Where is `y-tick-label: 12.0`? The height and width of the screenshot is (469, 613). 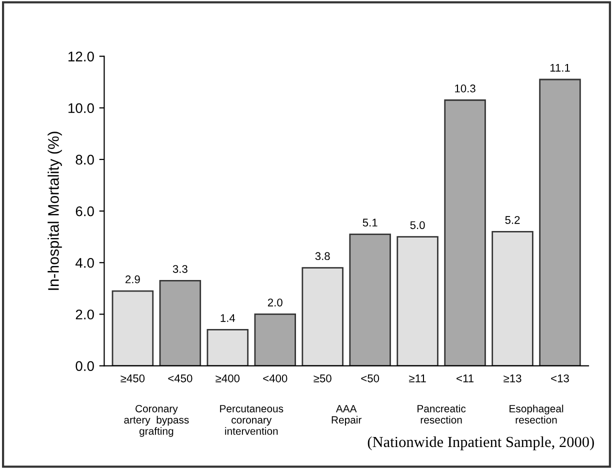
y-tick-label: 12.0 is located at coordinates (81, 57).